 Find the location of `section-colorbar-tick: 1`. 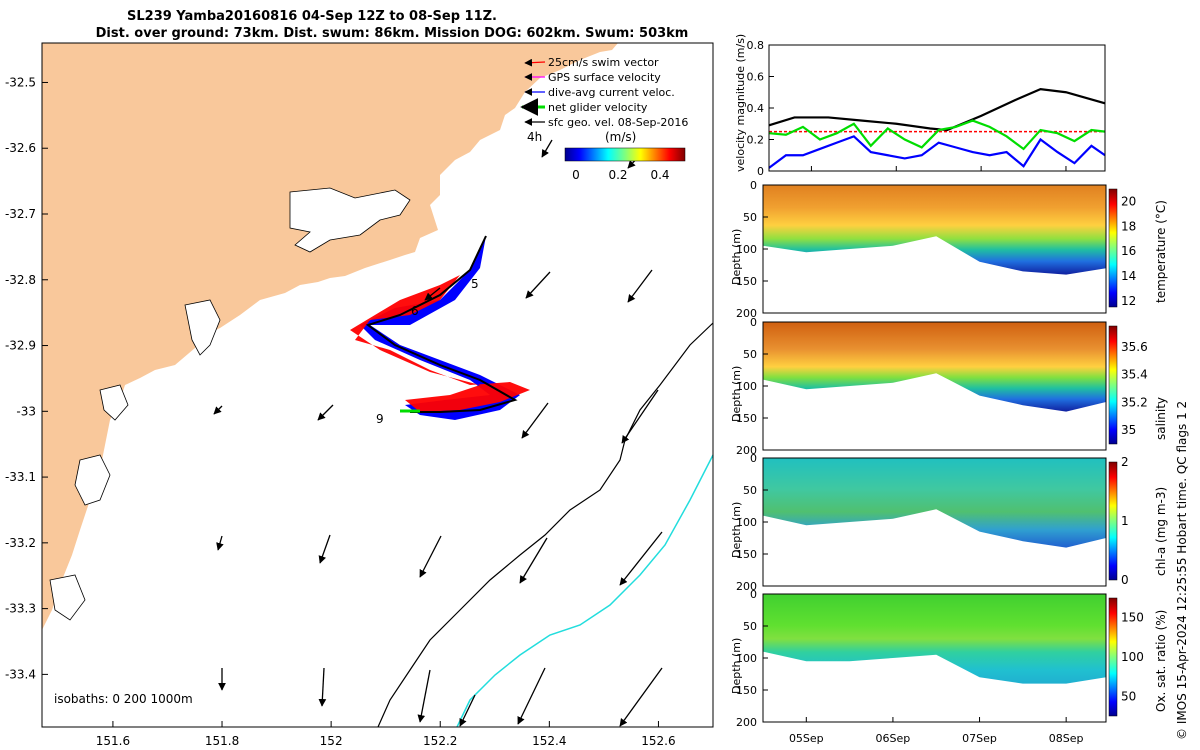

section-colorbar-tick: 1 is located at coordinates (1125, 521).